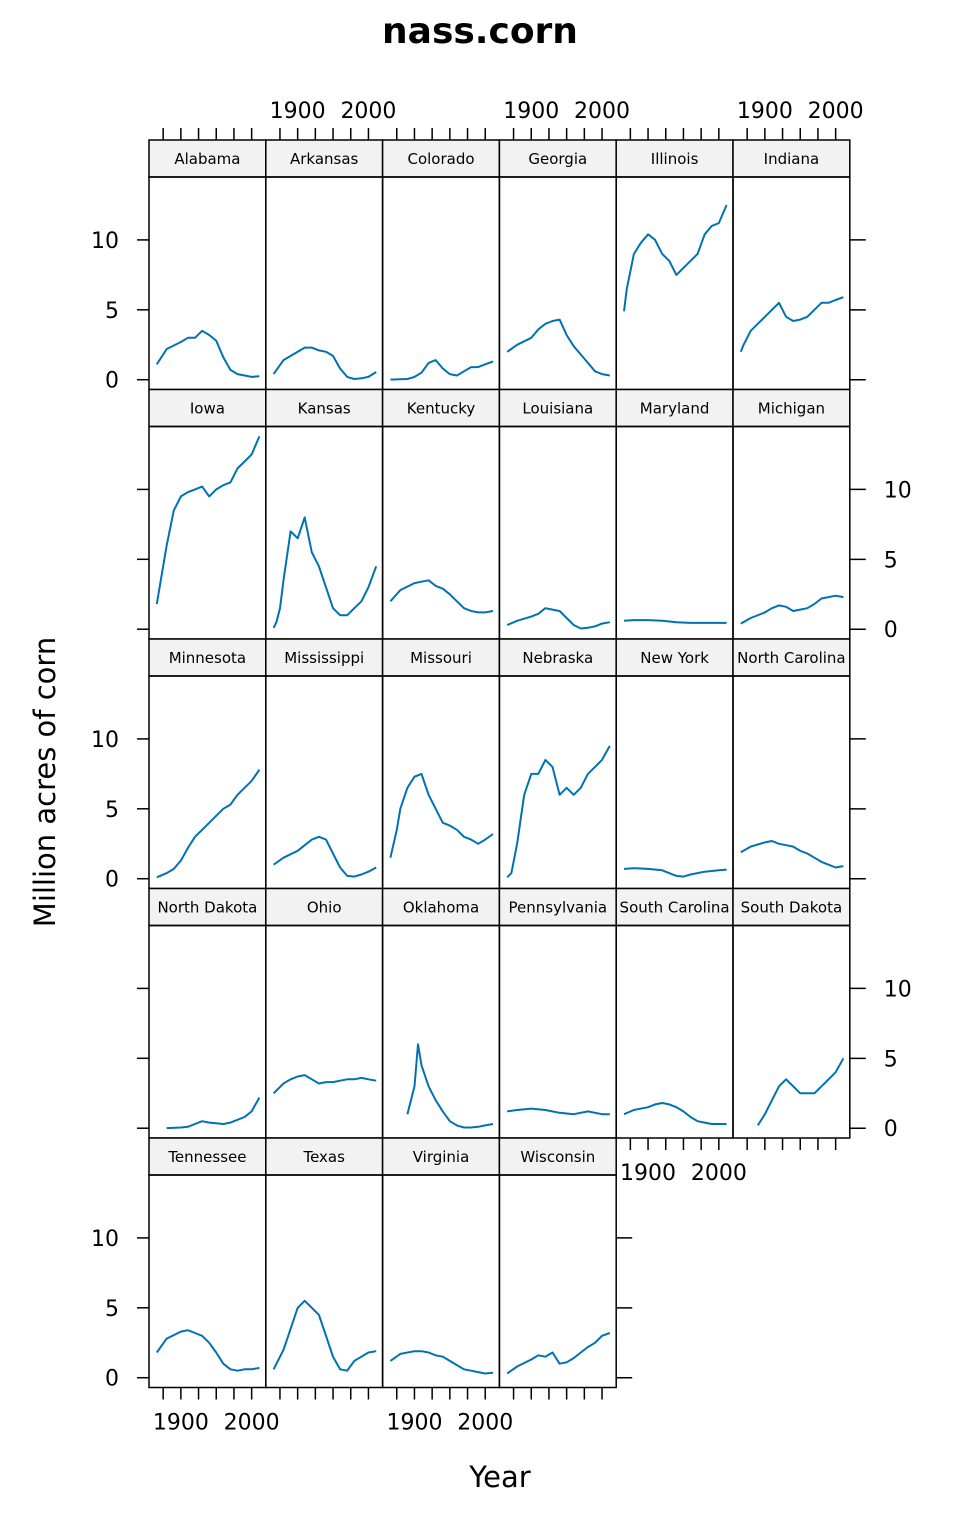  I want to click on x-tick-label-bottom: 1900, so click(181, 1423).